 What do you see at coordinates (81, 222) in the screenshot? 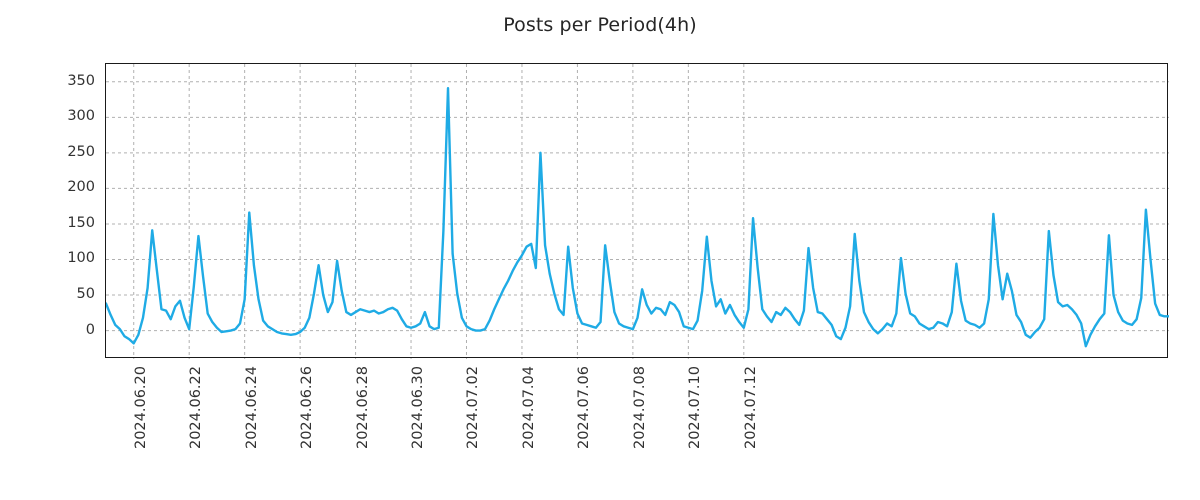
I see `y-tick-label: 150` at bounding box center [81, 222].